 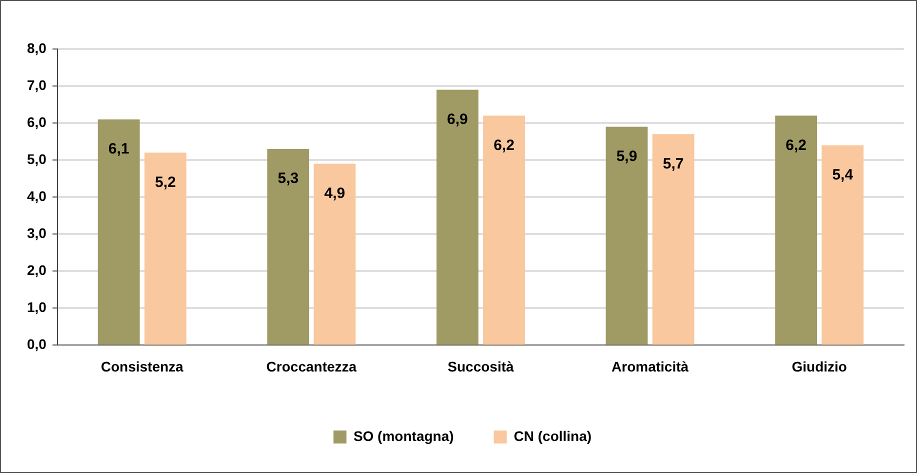 What do you see at coordinates (311, 366) in the screenshot?
I see `x-tick-label: Croccantezza` at bounding box center [311, 366].